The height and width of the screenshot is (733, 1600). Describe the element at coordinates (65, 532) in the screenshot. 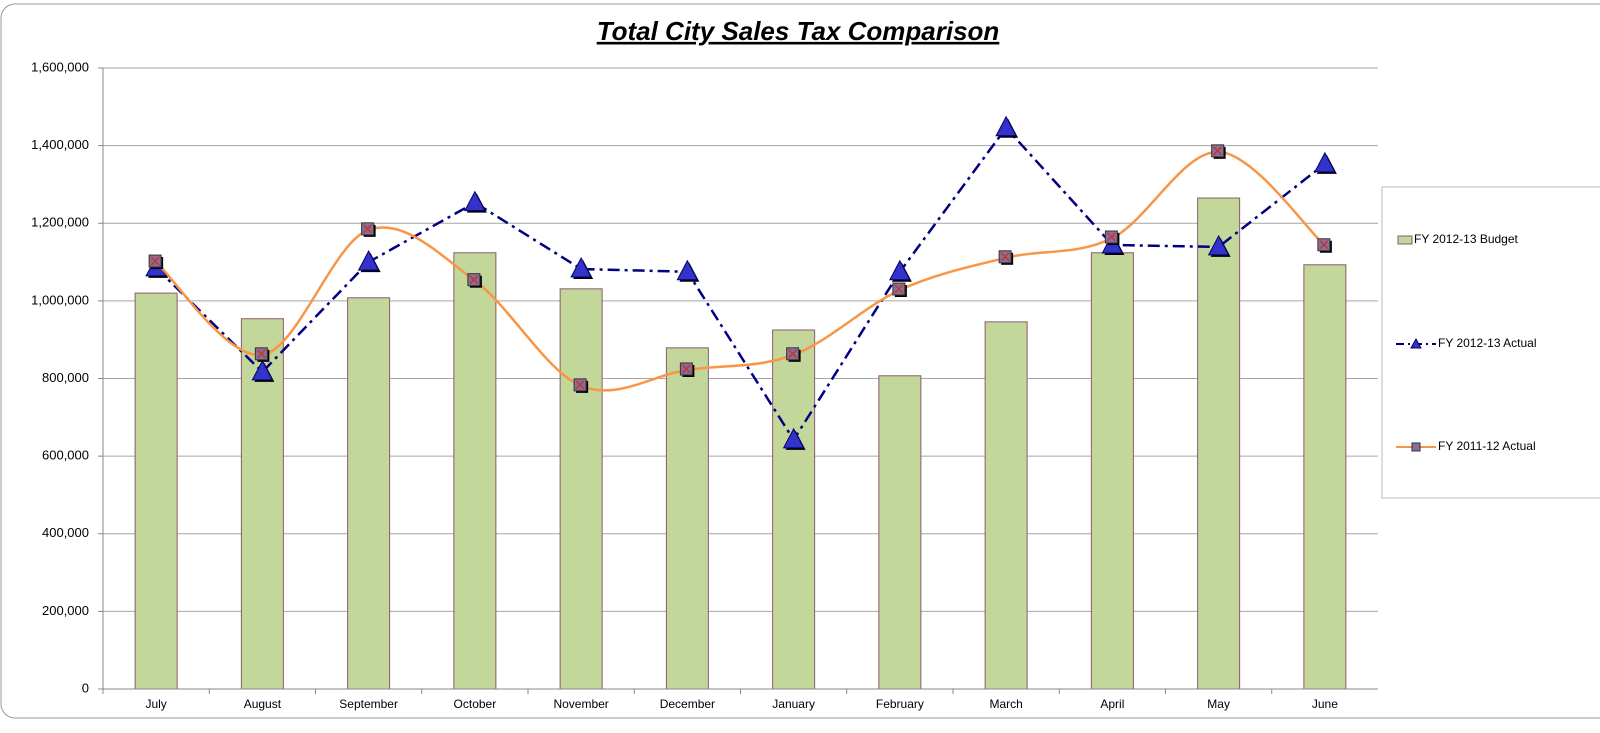

I see `y-tick-label: 400,000` at that location.